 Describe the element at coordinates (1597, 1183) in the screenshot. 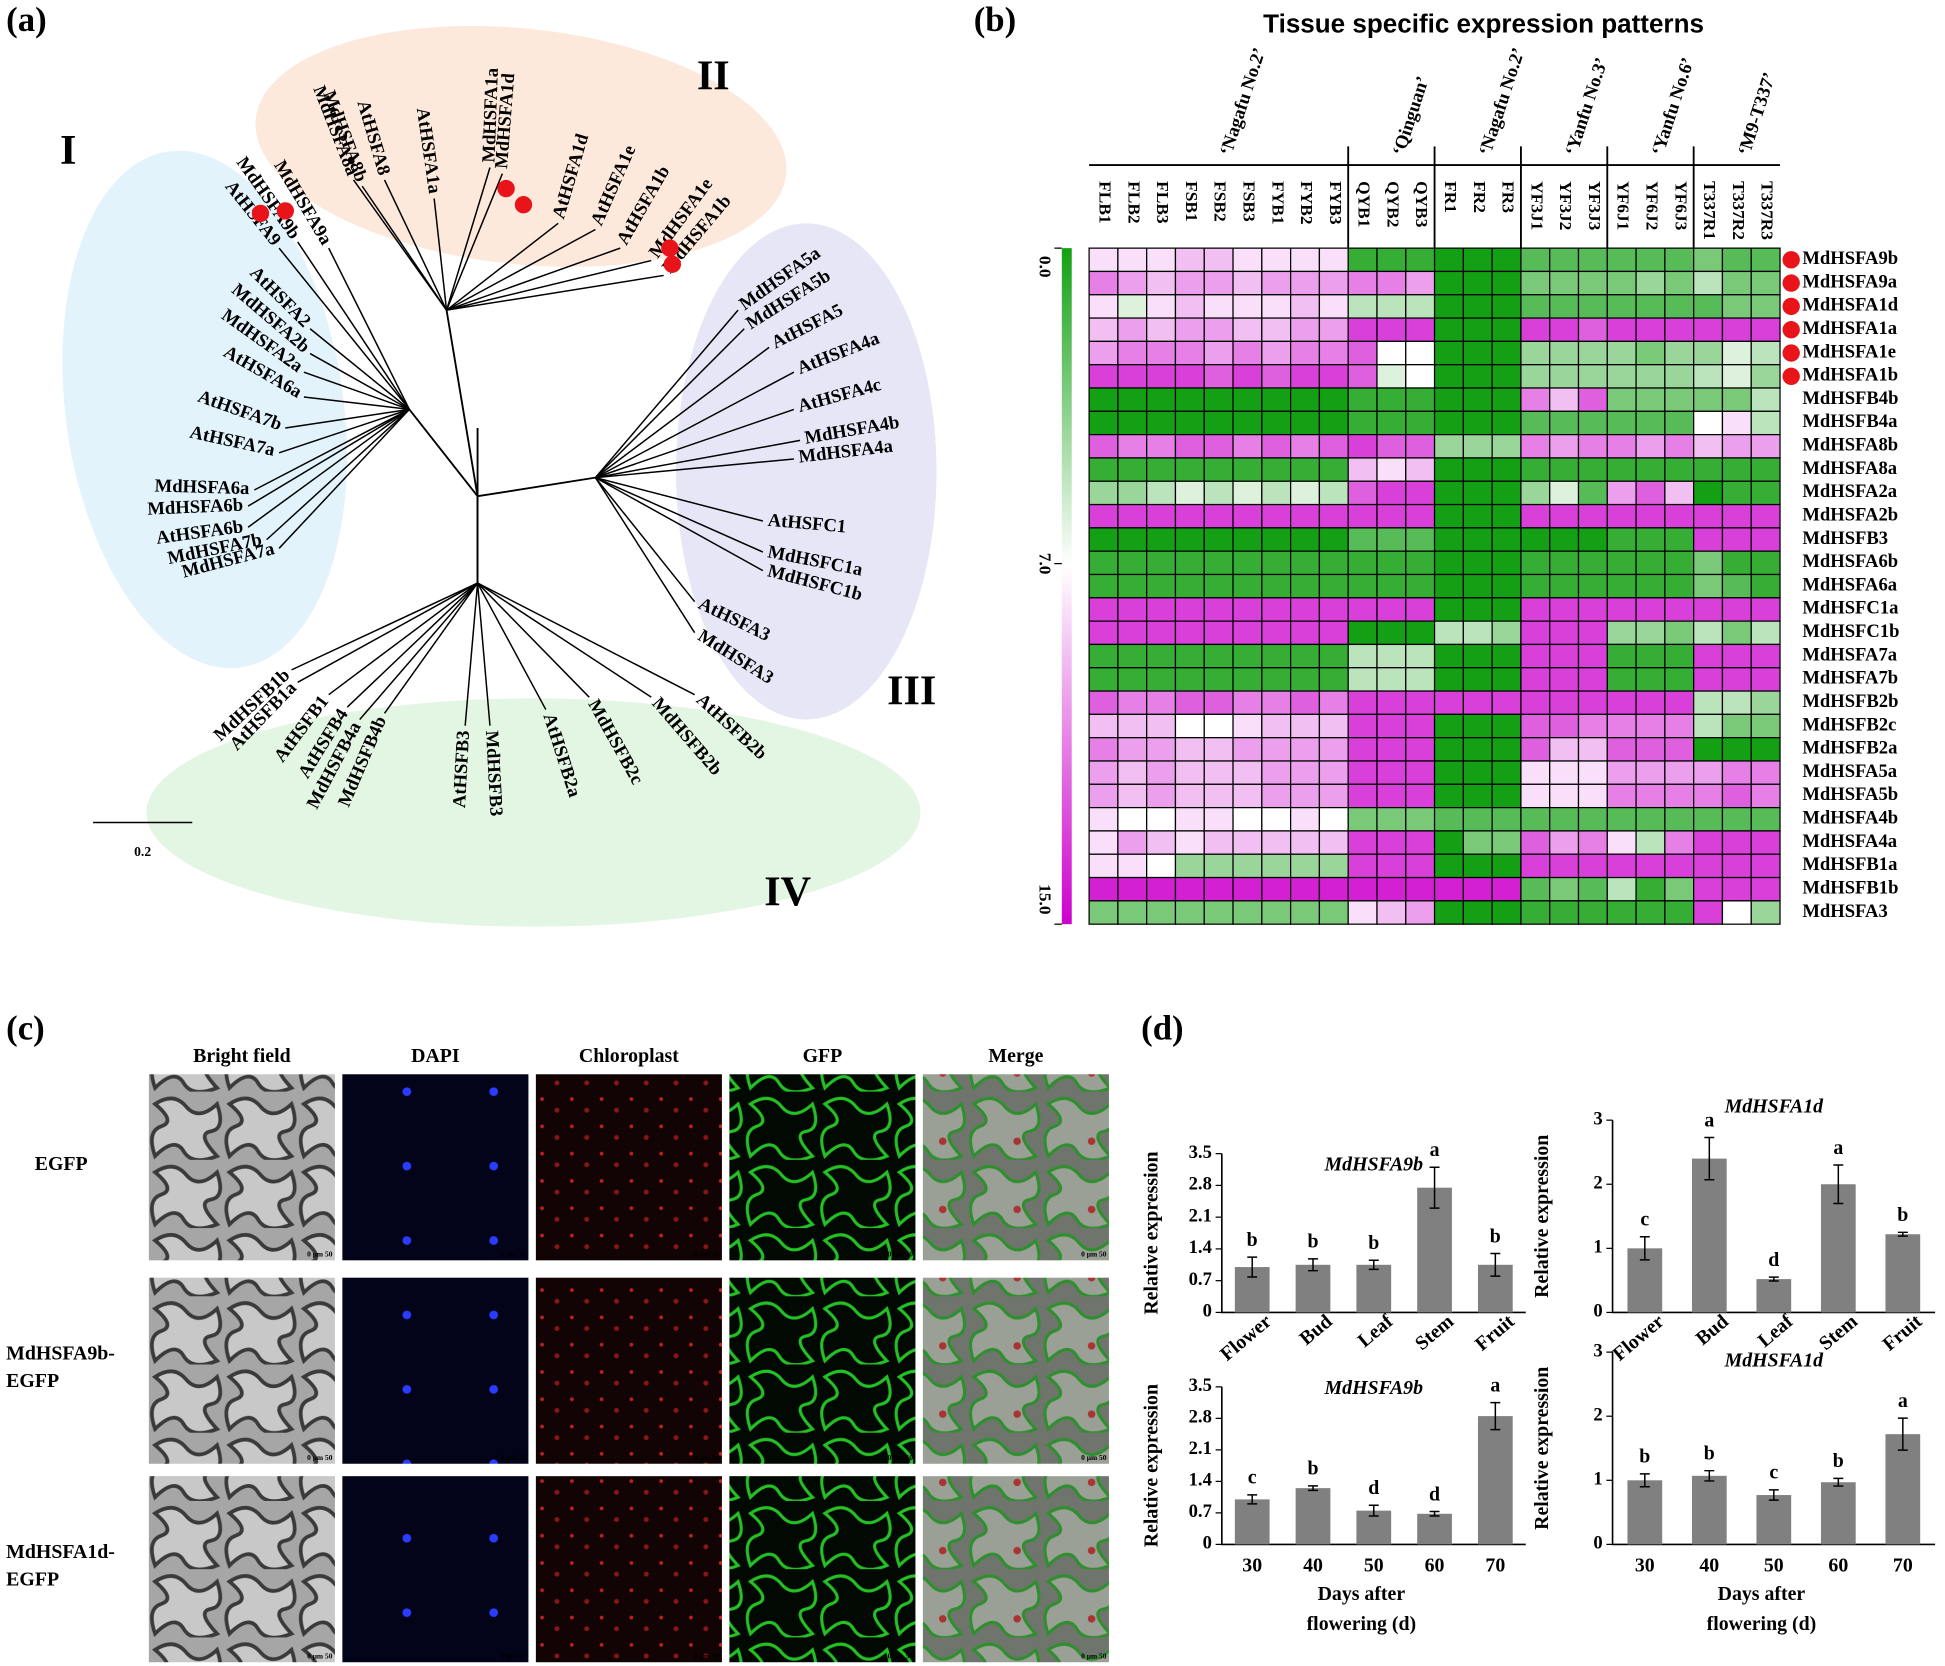

I see `y-tick-label: 2` at that location.